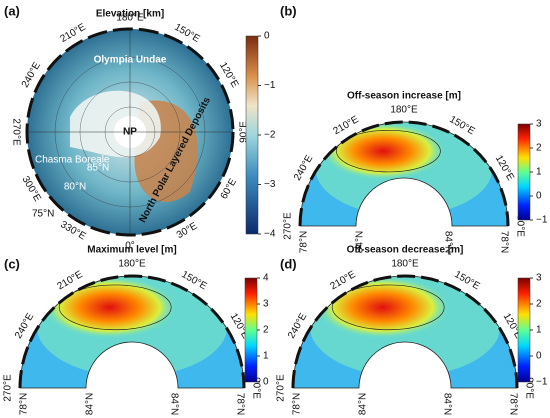 This screenshot has height=418, width=550. What do you see at coordinates (288, 263) in the screenshot?
I see `panel-label: (d)` at bounding box center [288, 263].